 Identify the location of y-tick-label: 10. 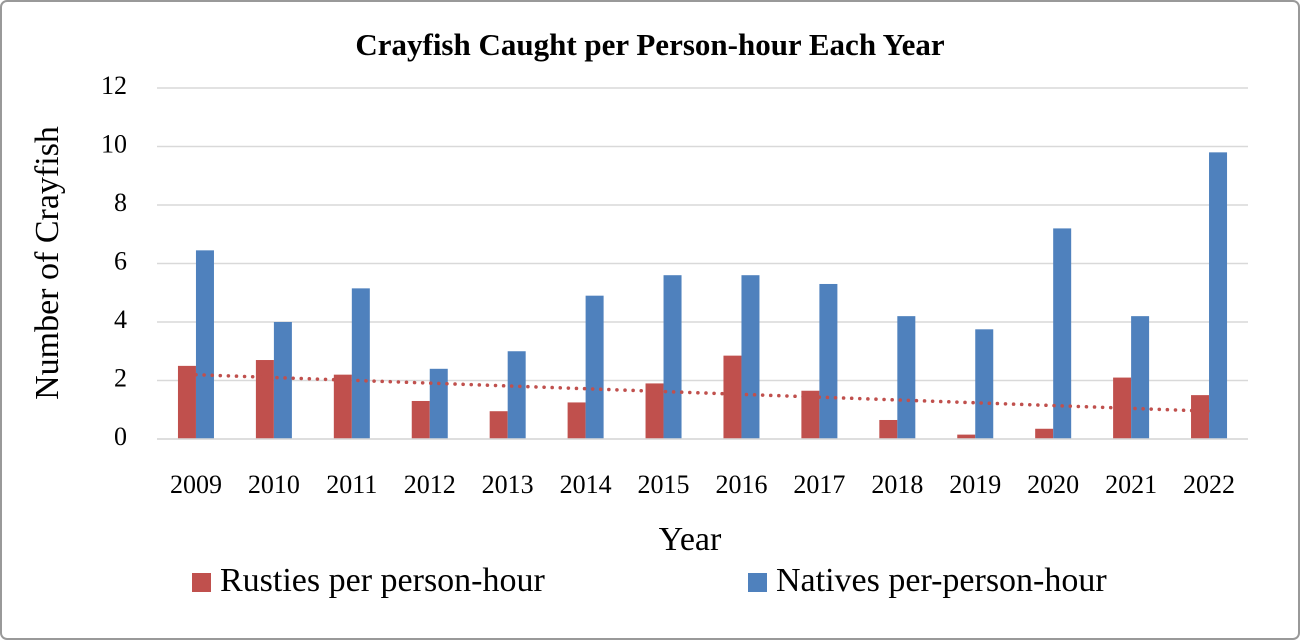
(114, 143).